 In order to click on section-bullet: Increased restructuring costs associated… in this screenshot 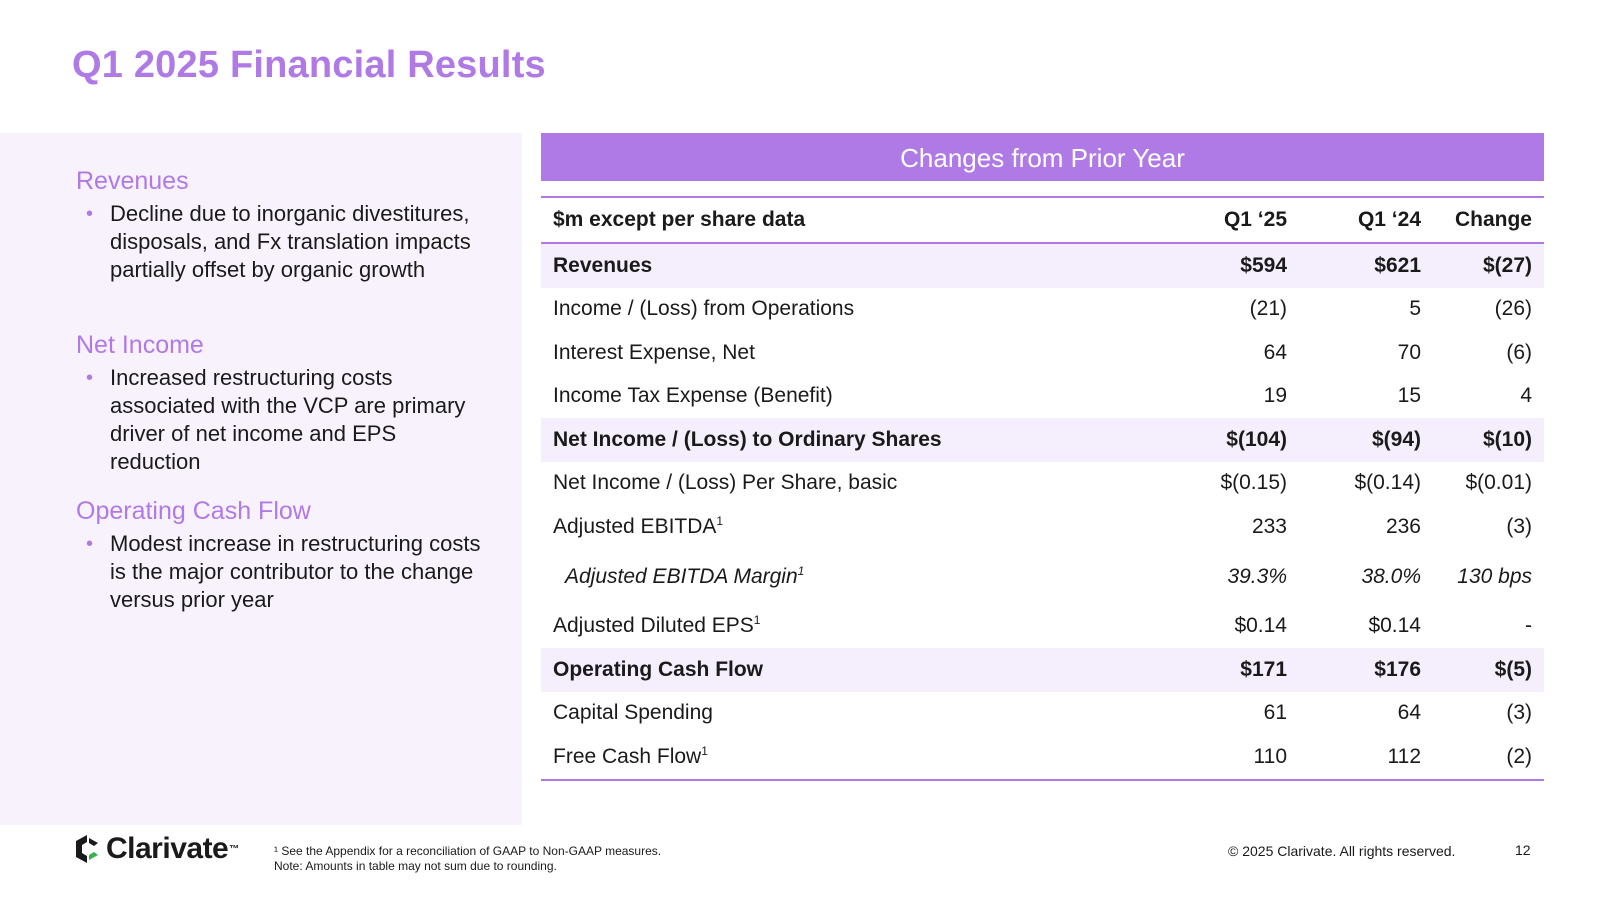, I will do `click(281, 420)`.